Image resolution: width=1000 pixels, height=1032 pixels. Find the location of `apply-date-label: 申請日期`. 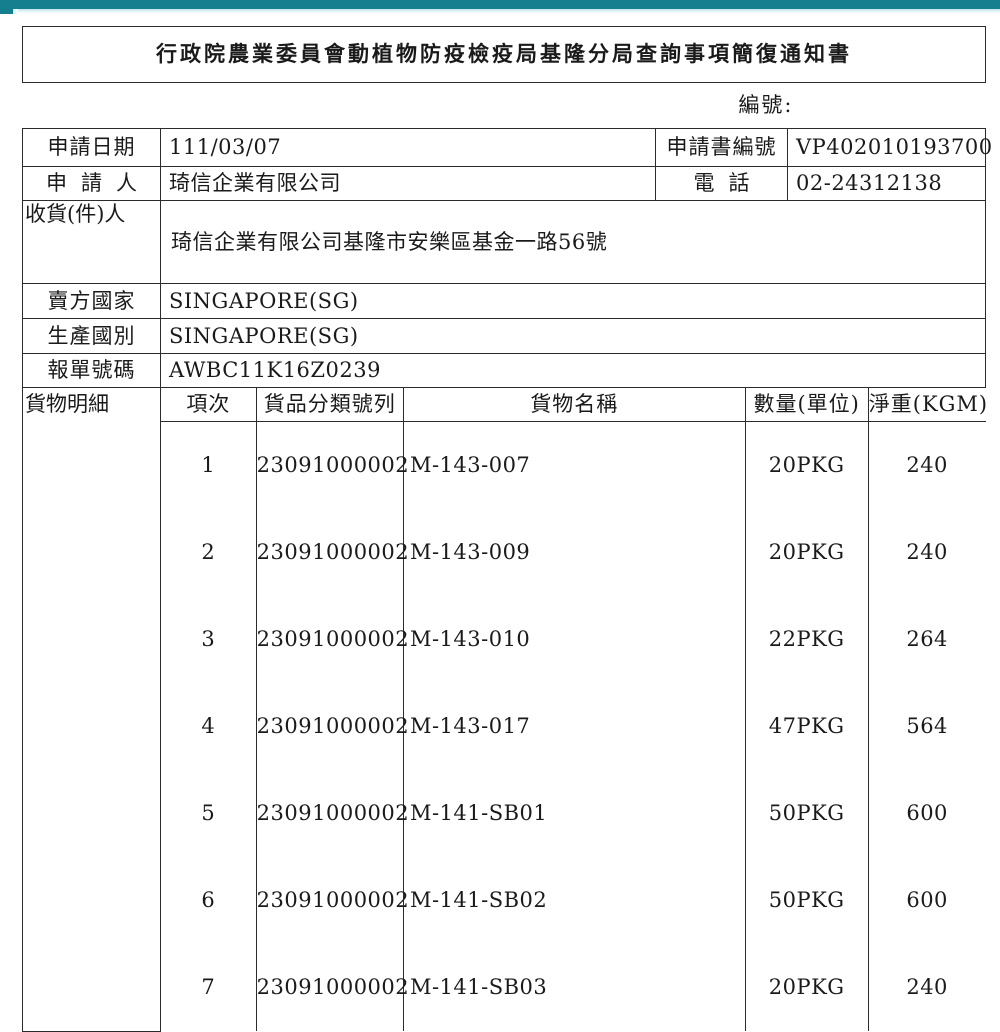

apply-date-label: 申請日期 is located at coordinates (91, 147).